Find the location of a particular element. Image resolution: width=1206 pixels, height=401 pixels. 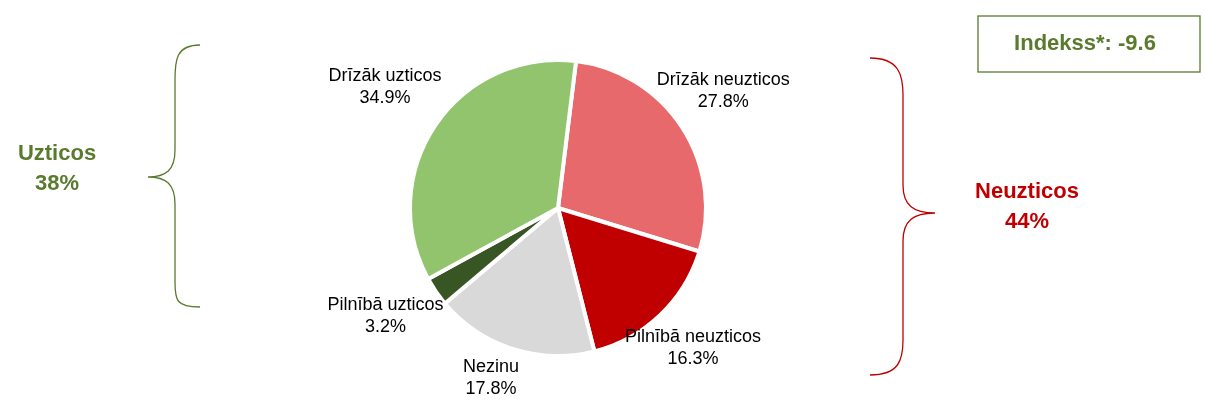

slice-label: Pilnībā neuzticos is located at coordinates (692, 336).